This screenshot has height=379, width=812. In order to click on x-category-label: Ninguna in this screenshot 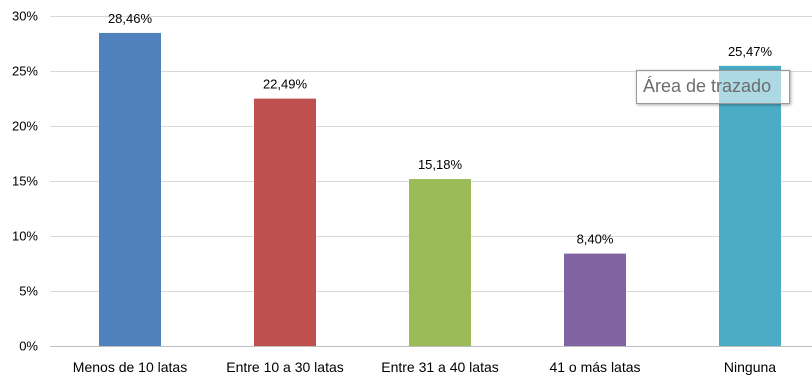, I will do `click(750, 367)`.